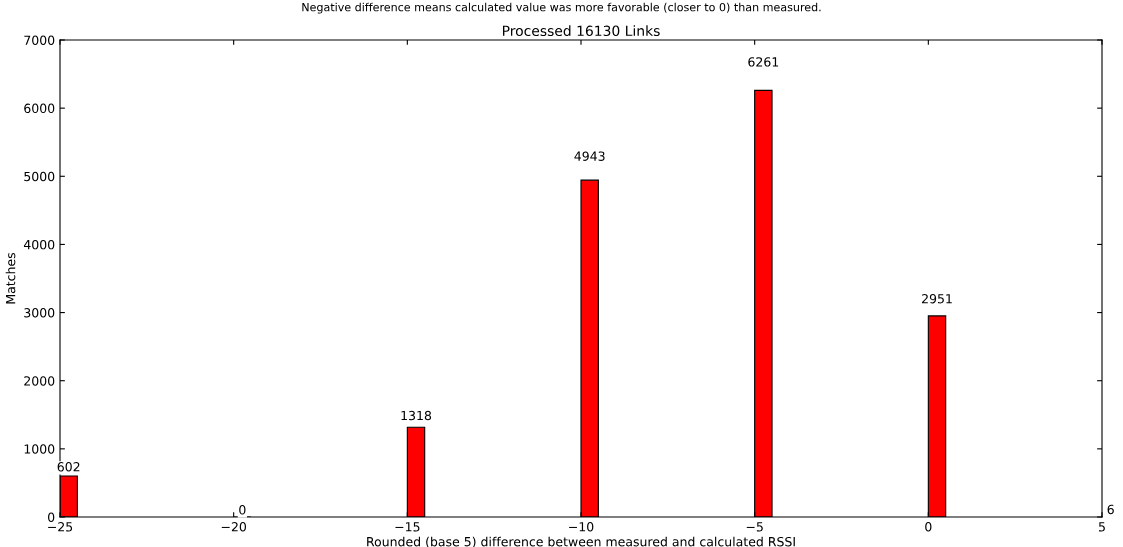 The width and height of the screenshot is (1123, 547). What do you see at coordinates (589, 156) in the screenshot?
I see `data-label: 4943` at bounding box center [589, 156].